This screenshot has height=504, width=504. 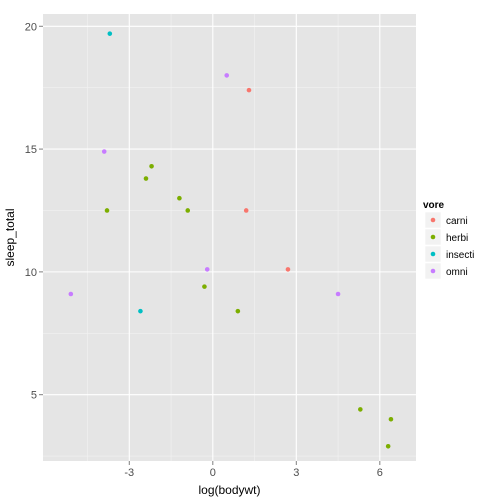 What do you see at coordinates (10, 237) in the screenshot?
I see `y-axis-title: sleep_total` at bounding box center [10, 237].